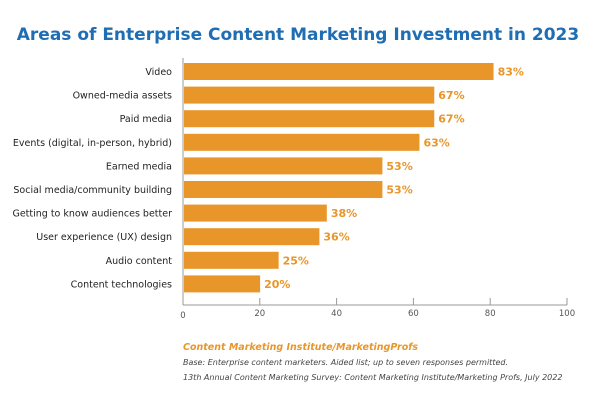 Image resolution: width=600 pixels, height=414 pixels. Describe the element at coordinates (146, 119) in the screenshot. I see `category-label: Paid media` at that location.